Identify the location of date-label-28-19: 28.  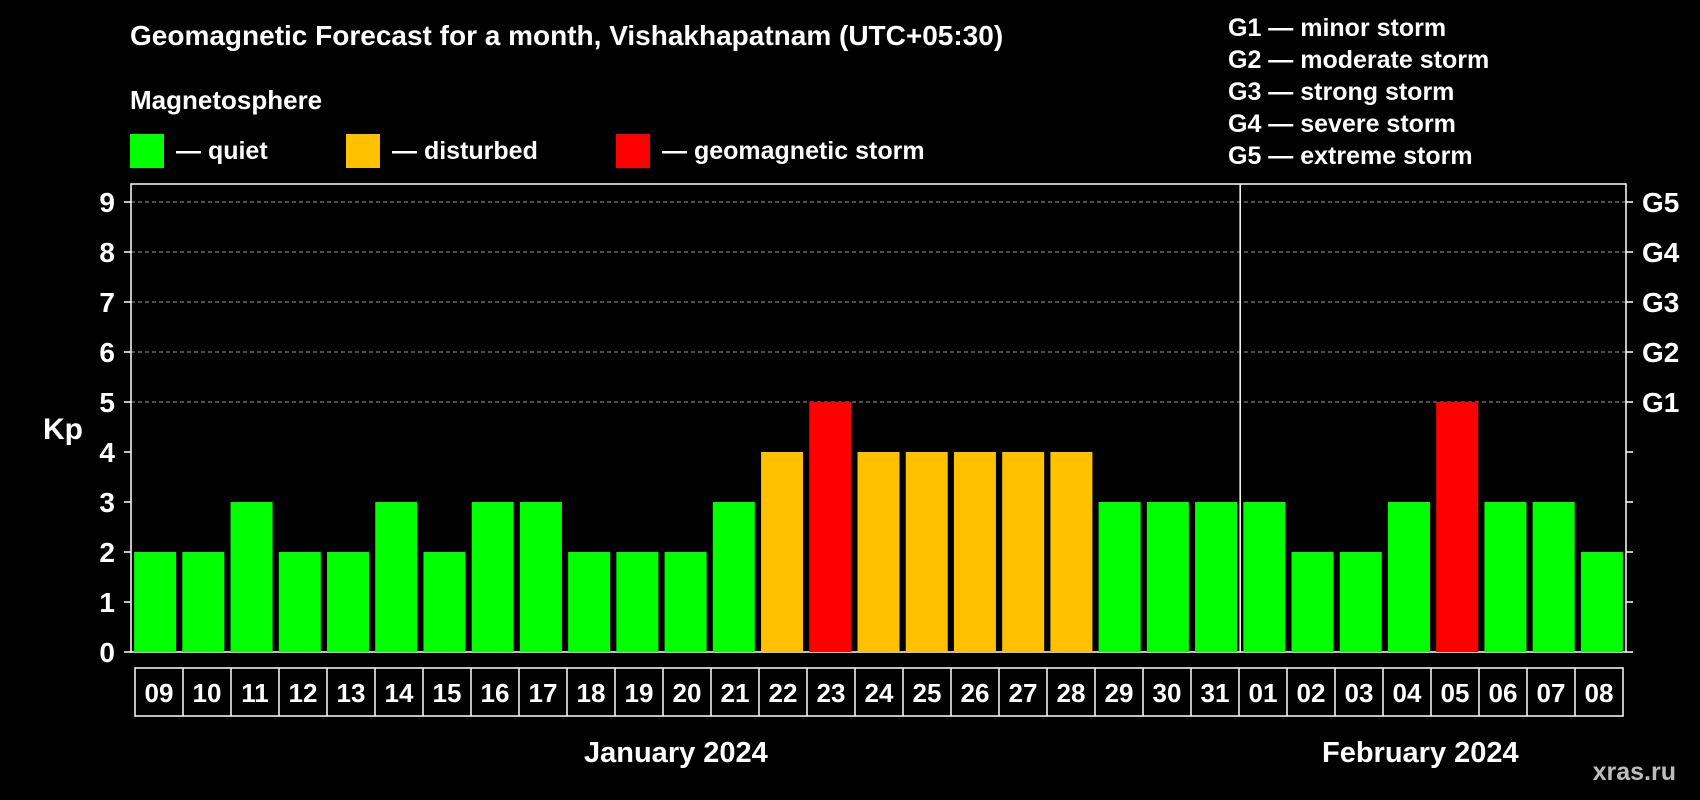
(1071, 693).